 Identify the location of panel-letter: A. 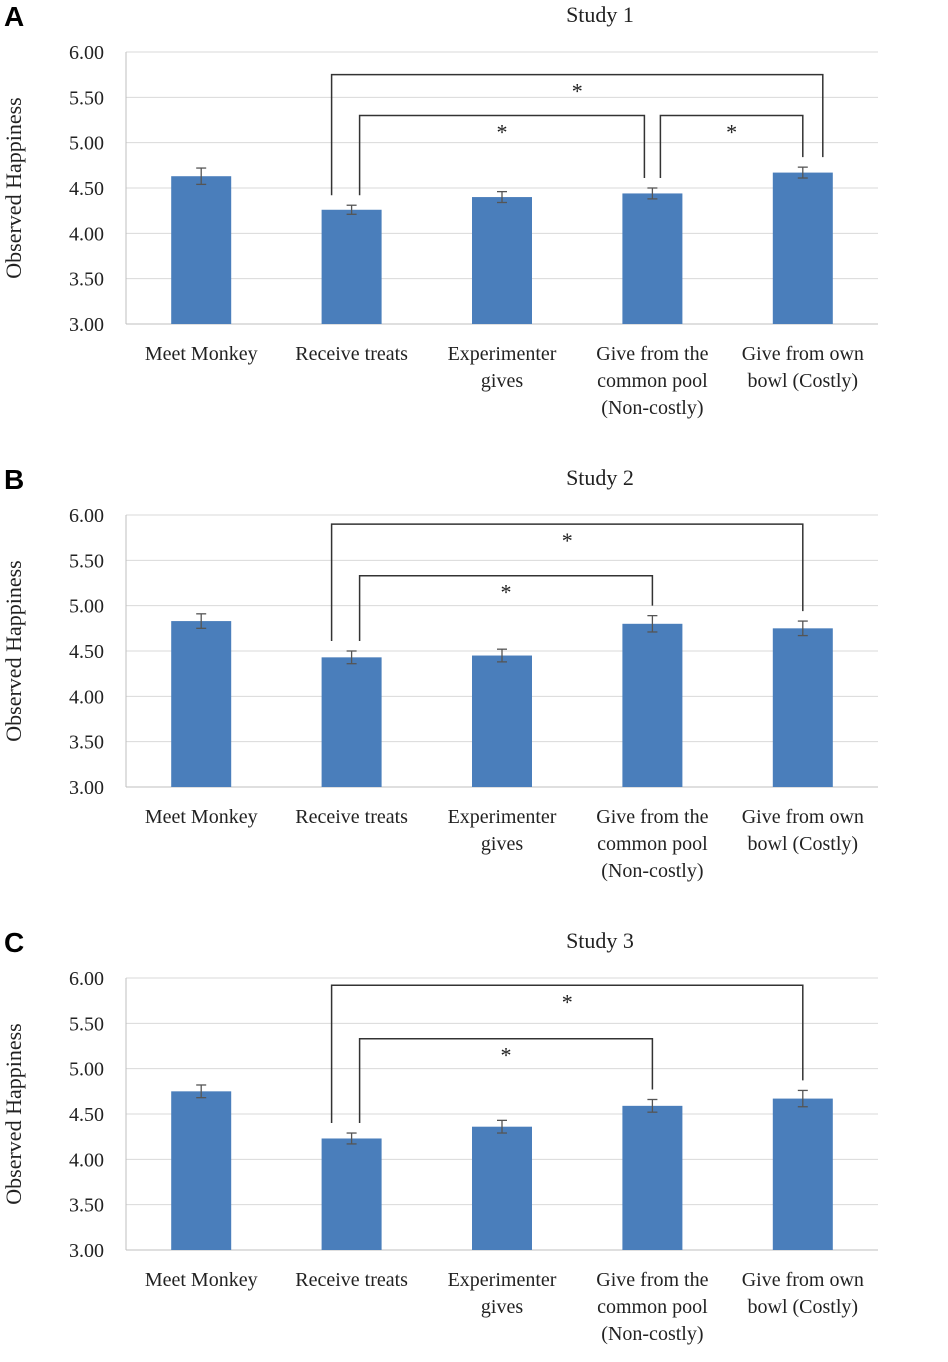
(14, 16).